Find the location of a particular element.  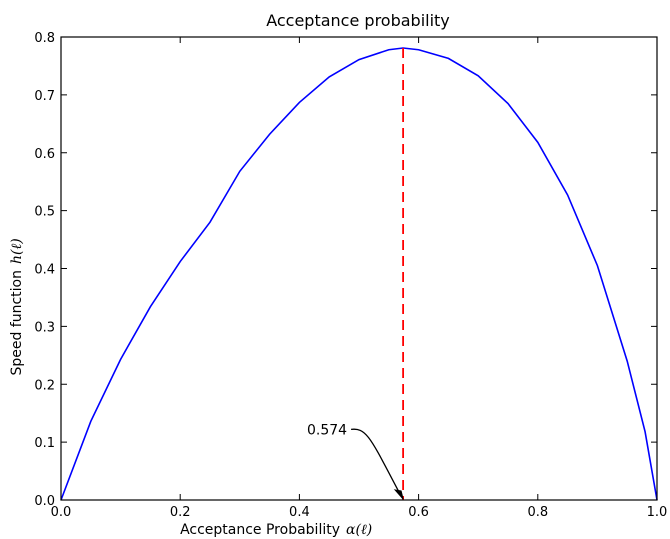

x-tick-label-2: 0.4 is located at coordinates (299, 512).